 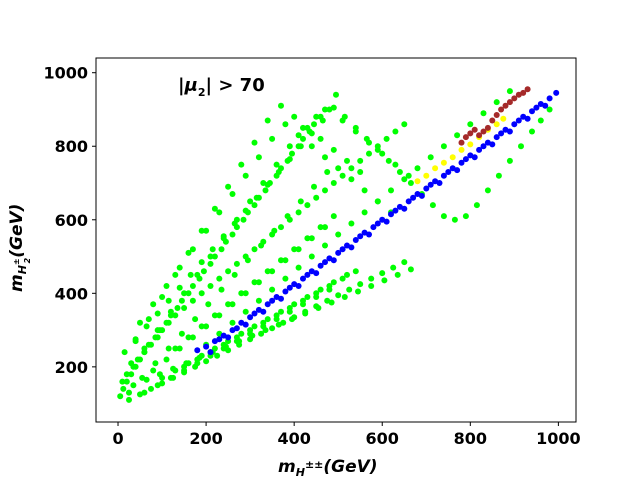 What do you see at coordinates (71, 293) in the screenshot?
I see `y-tick-label: 400` at bounding box center [71, 293].